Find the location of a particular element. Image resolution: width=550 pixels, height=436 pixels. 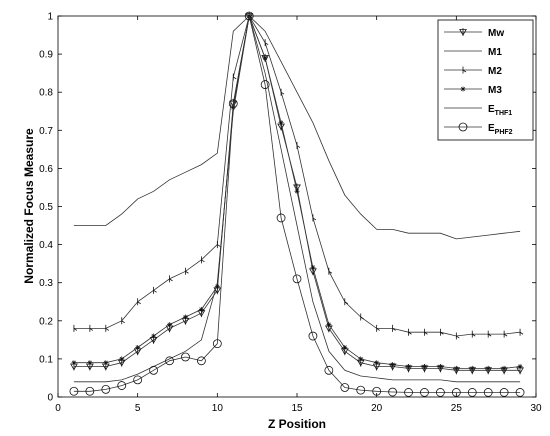

legend-label: Mw is located at coordinates (496, 33).